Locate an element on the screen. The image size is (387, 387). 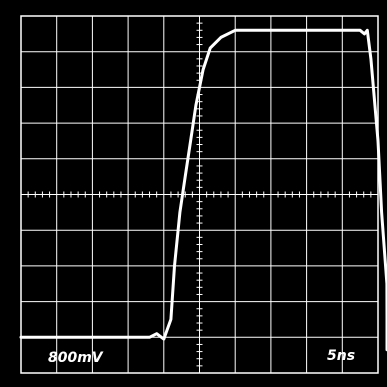
volts-per-division-label: 800mV is located at coordinates (76, 358).